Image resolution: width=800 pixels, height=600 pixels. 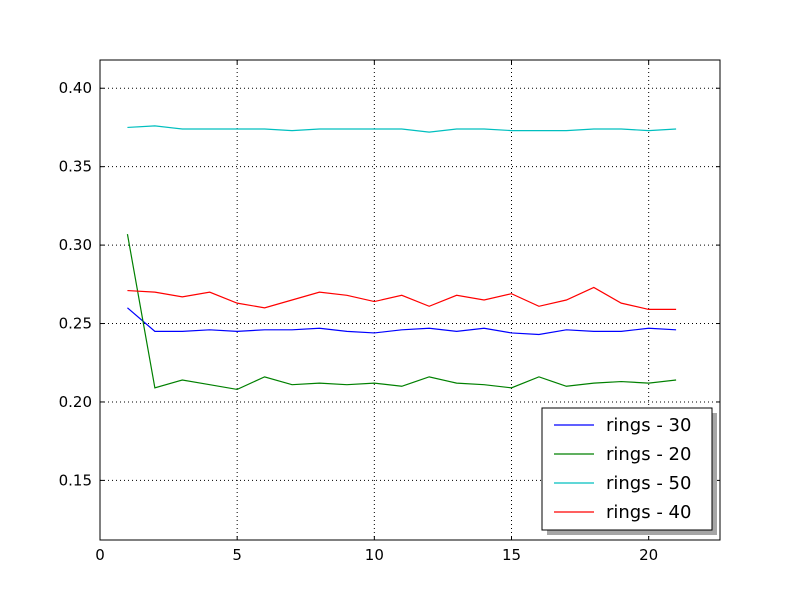 What do you see at coordinates (648, 483) in the screenshot?
I see `legend-label: rings - 50` at bounding box center [648, 483].